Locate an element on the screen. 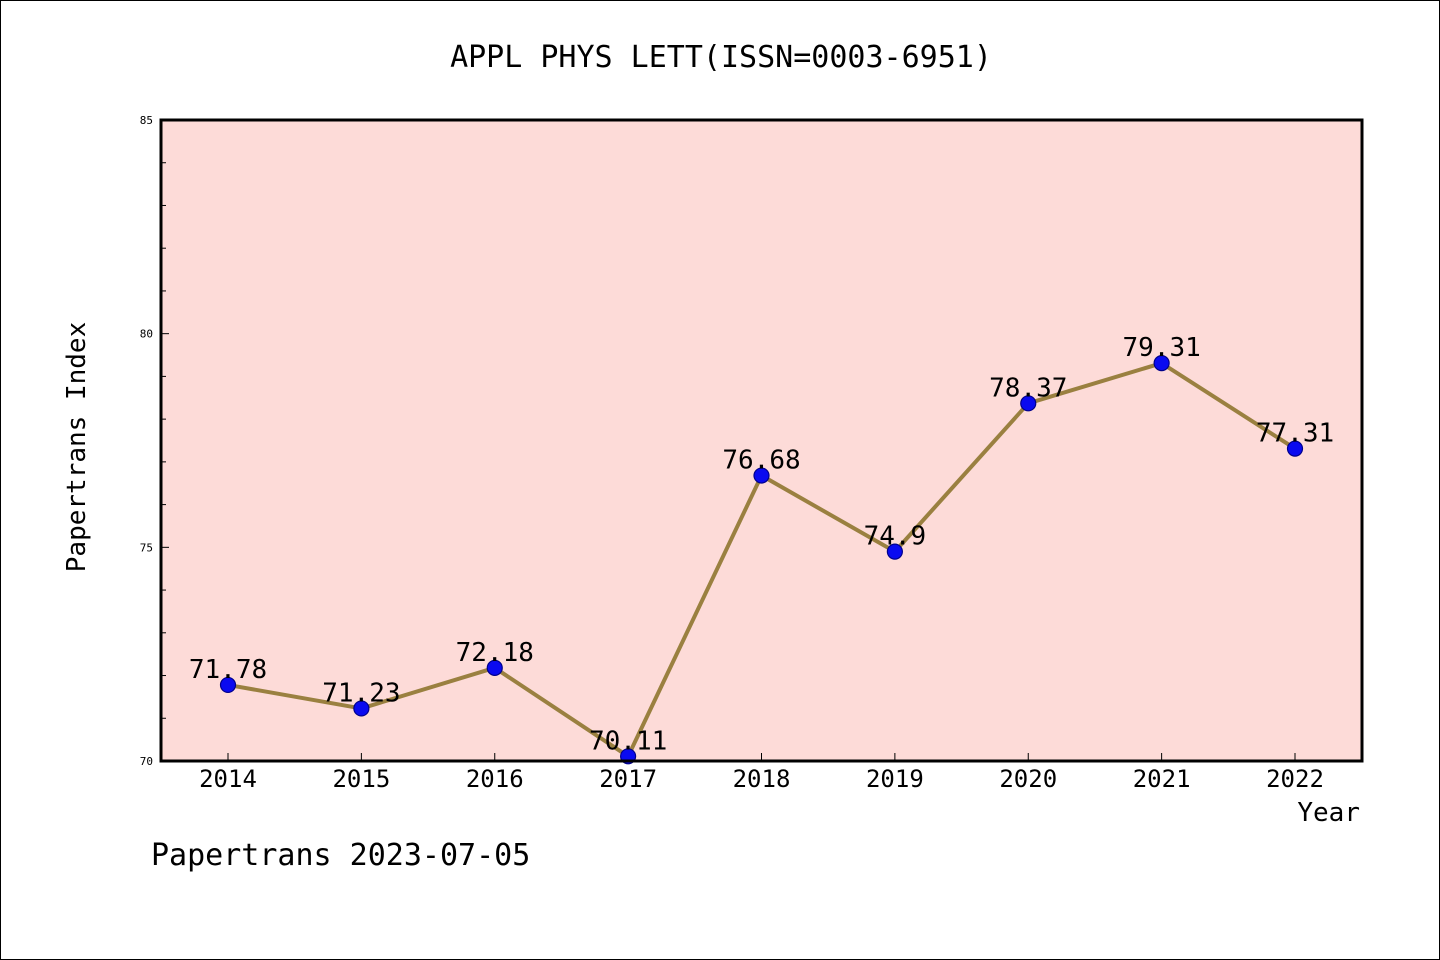  data-label-2014: 71.78 is located at coordinates (228, 670).